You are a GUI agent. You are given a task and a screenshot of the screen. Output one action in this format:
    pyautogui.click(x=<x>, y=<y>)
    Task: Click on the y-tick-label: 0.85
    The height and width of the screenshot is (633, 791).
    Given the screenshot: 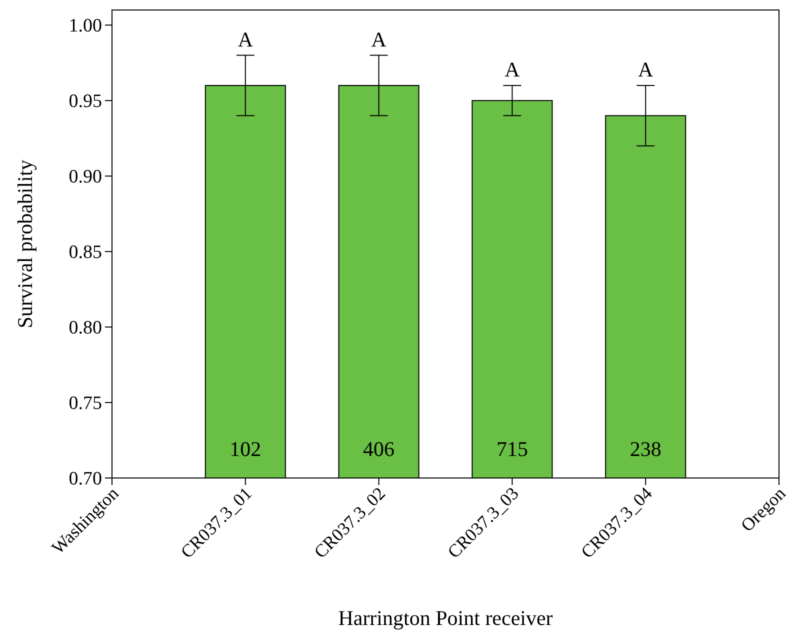 What is the action you would take?
    pyautogui.click(x=85, y=253)
    